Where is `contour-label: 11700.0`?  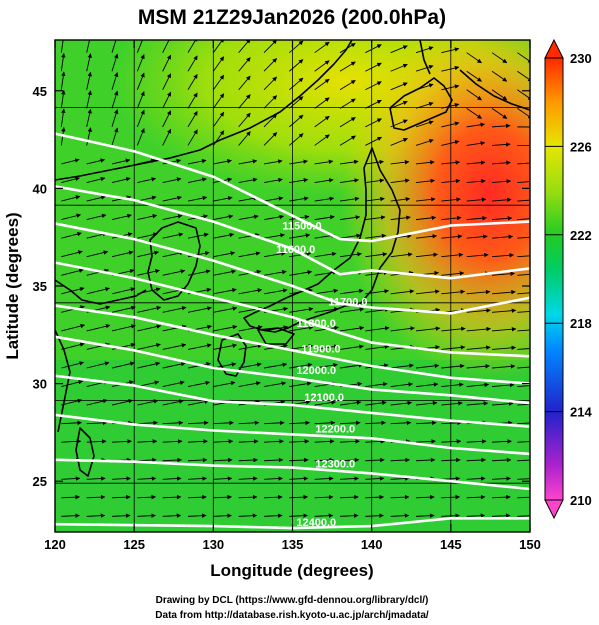
contour-label: 11700.0 is located at coordinates (347, 303).